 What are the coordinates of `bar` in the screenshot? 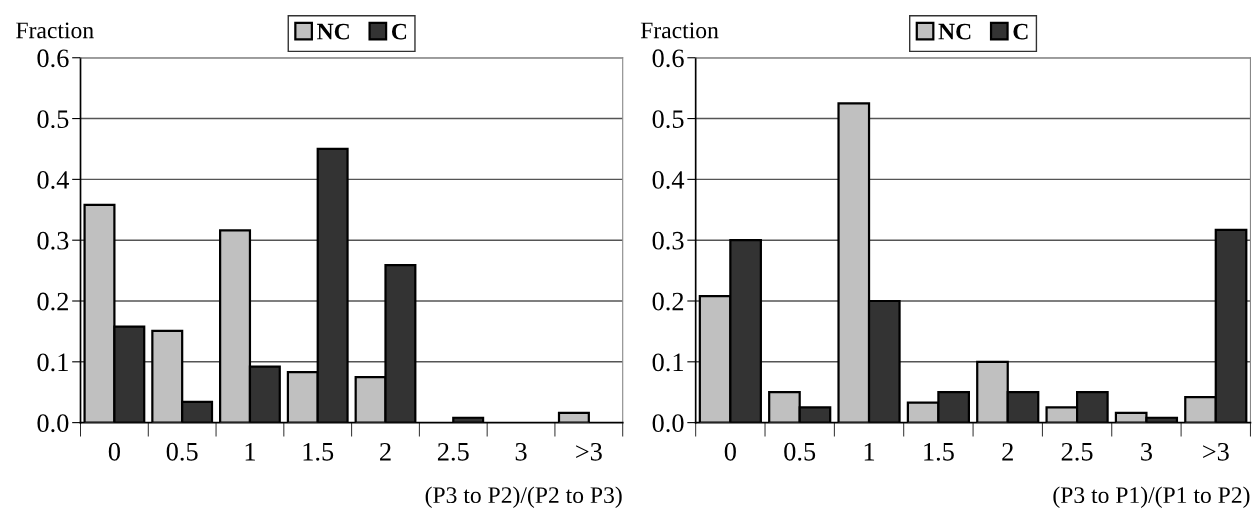 It's located at (573, 417).